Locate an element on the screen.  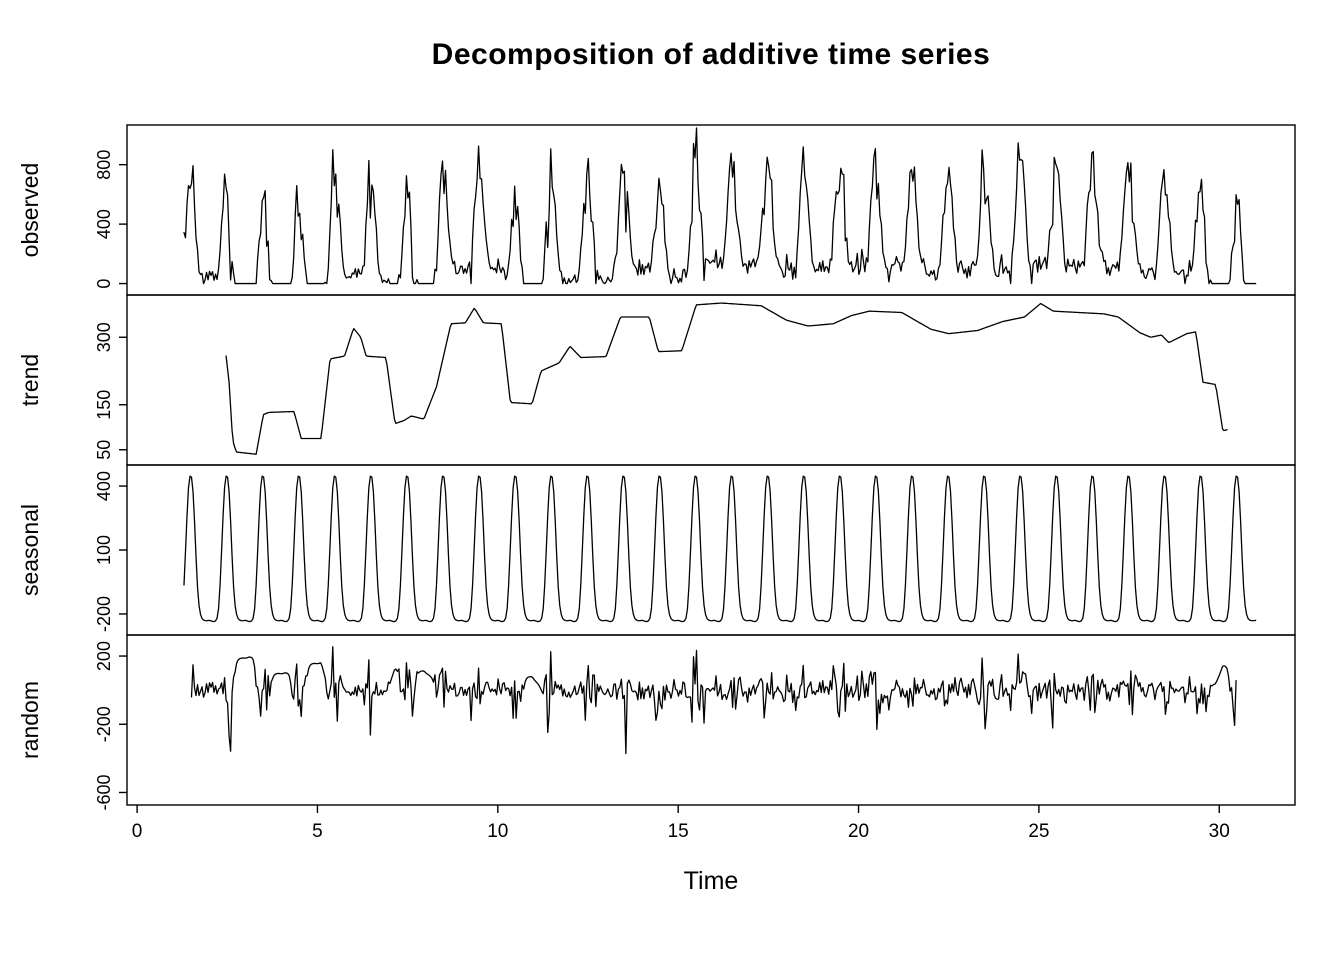
y-tick-label: 300 is located at coordinates (104, 337).